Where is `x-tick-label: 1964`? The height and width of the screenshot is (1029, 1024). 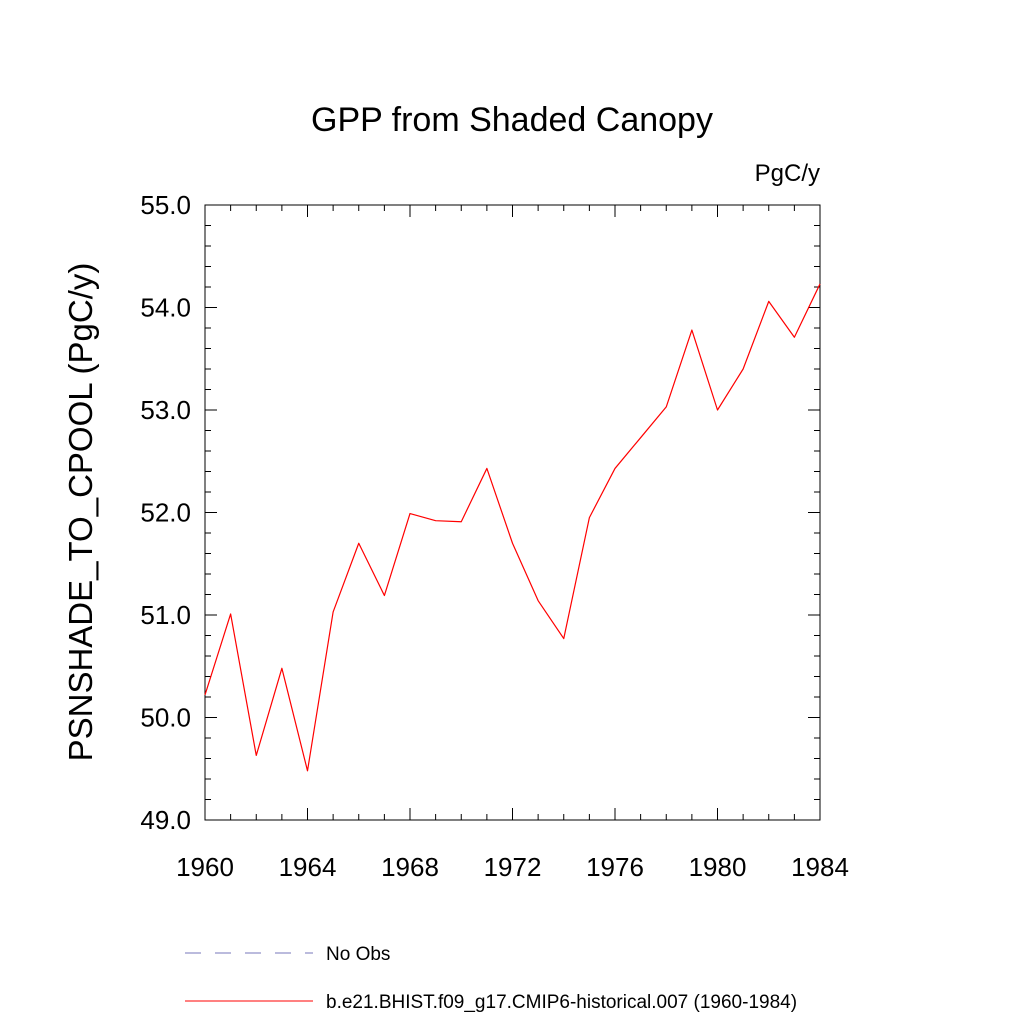 x-tick-label: 1964 is located at coordinates (308, 867).